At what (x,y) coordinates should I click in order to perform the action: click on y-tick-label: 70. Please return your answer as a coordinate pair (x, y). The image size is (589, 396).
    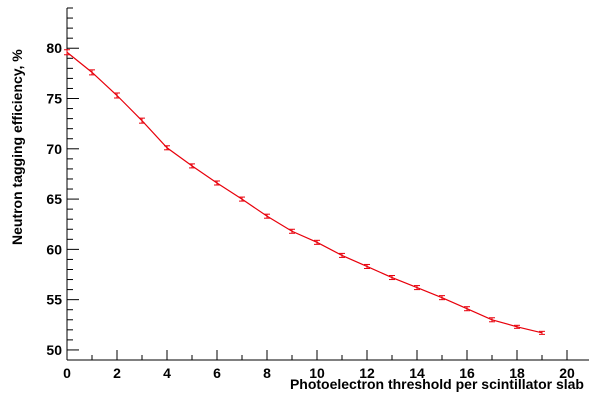
    Looking at the image, I should click on (54, 149).